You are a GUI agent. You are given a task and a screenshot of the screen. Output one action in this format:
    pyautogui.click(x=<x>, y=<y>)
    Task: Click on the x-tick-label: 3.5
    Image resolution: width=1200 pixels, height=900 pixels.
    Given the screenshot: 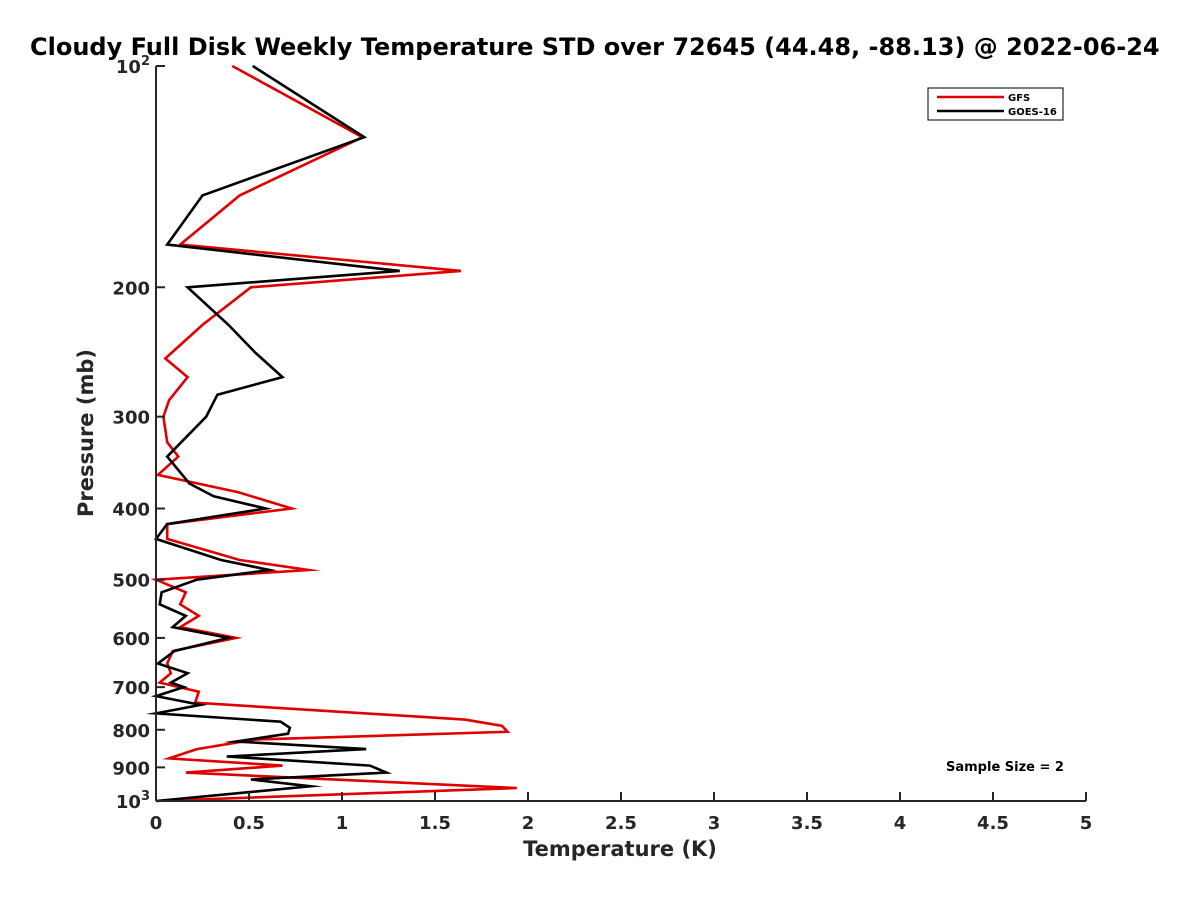 What is the action you would take?
    pyautogui.click(x=807, y=823)
    